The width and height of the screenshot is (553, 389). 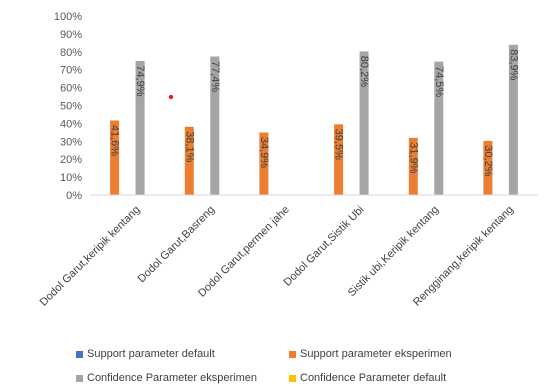 I want to click on data-label: 77,4%, so click(x=215, y=76).